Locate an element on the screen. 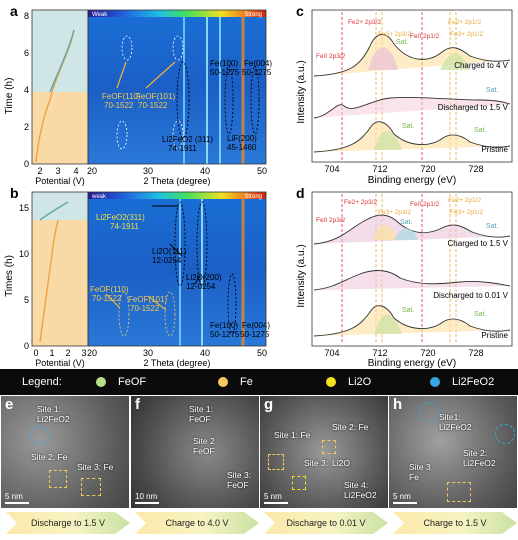 Image resolution: width=518 pixels, height=540 pixels. c-state: Discharged to 1.5 V is located at coordinates (473, 107).